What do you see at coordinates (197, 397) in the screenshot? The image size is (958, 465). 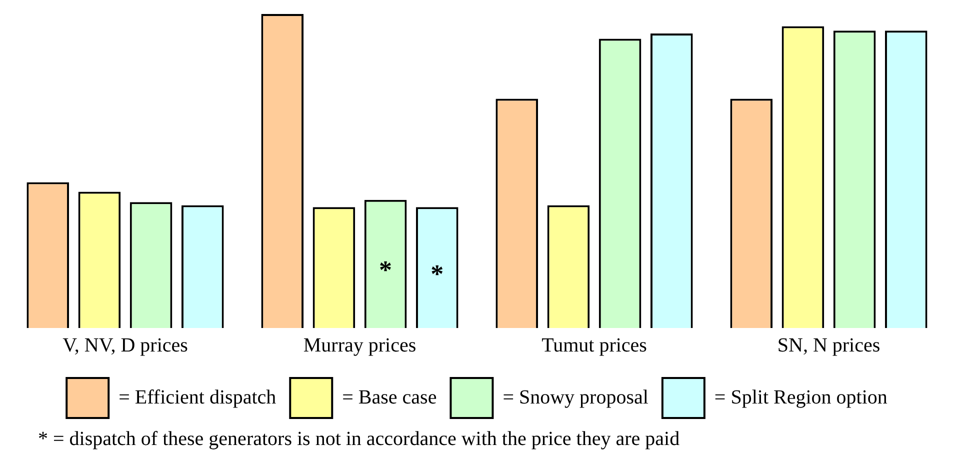 I see `legend-label: = Efficient dispatch` at bounding box center [197, 397].